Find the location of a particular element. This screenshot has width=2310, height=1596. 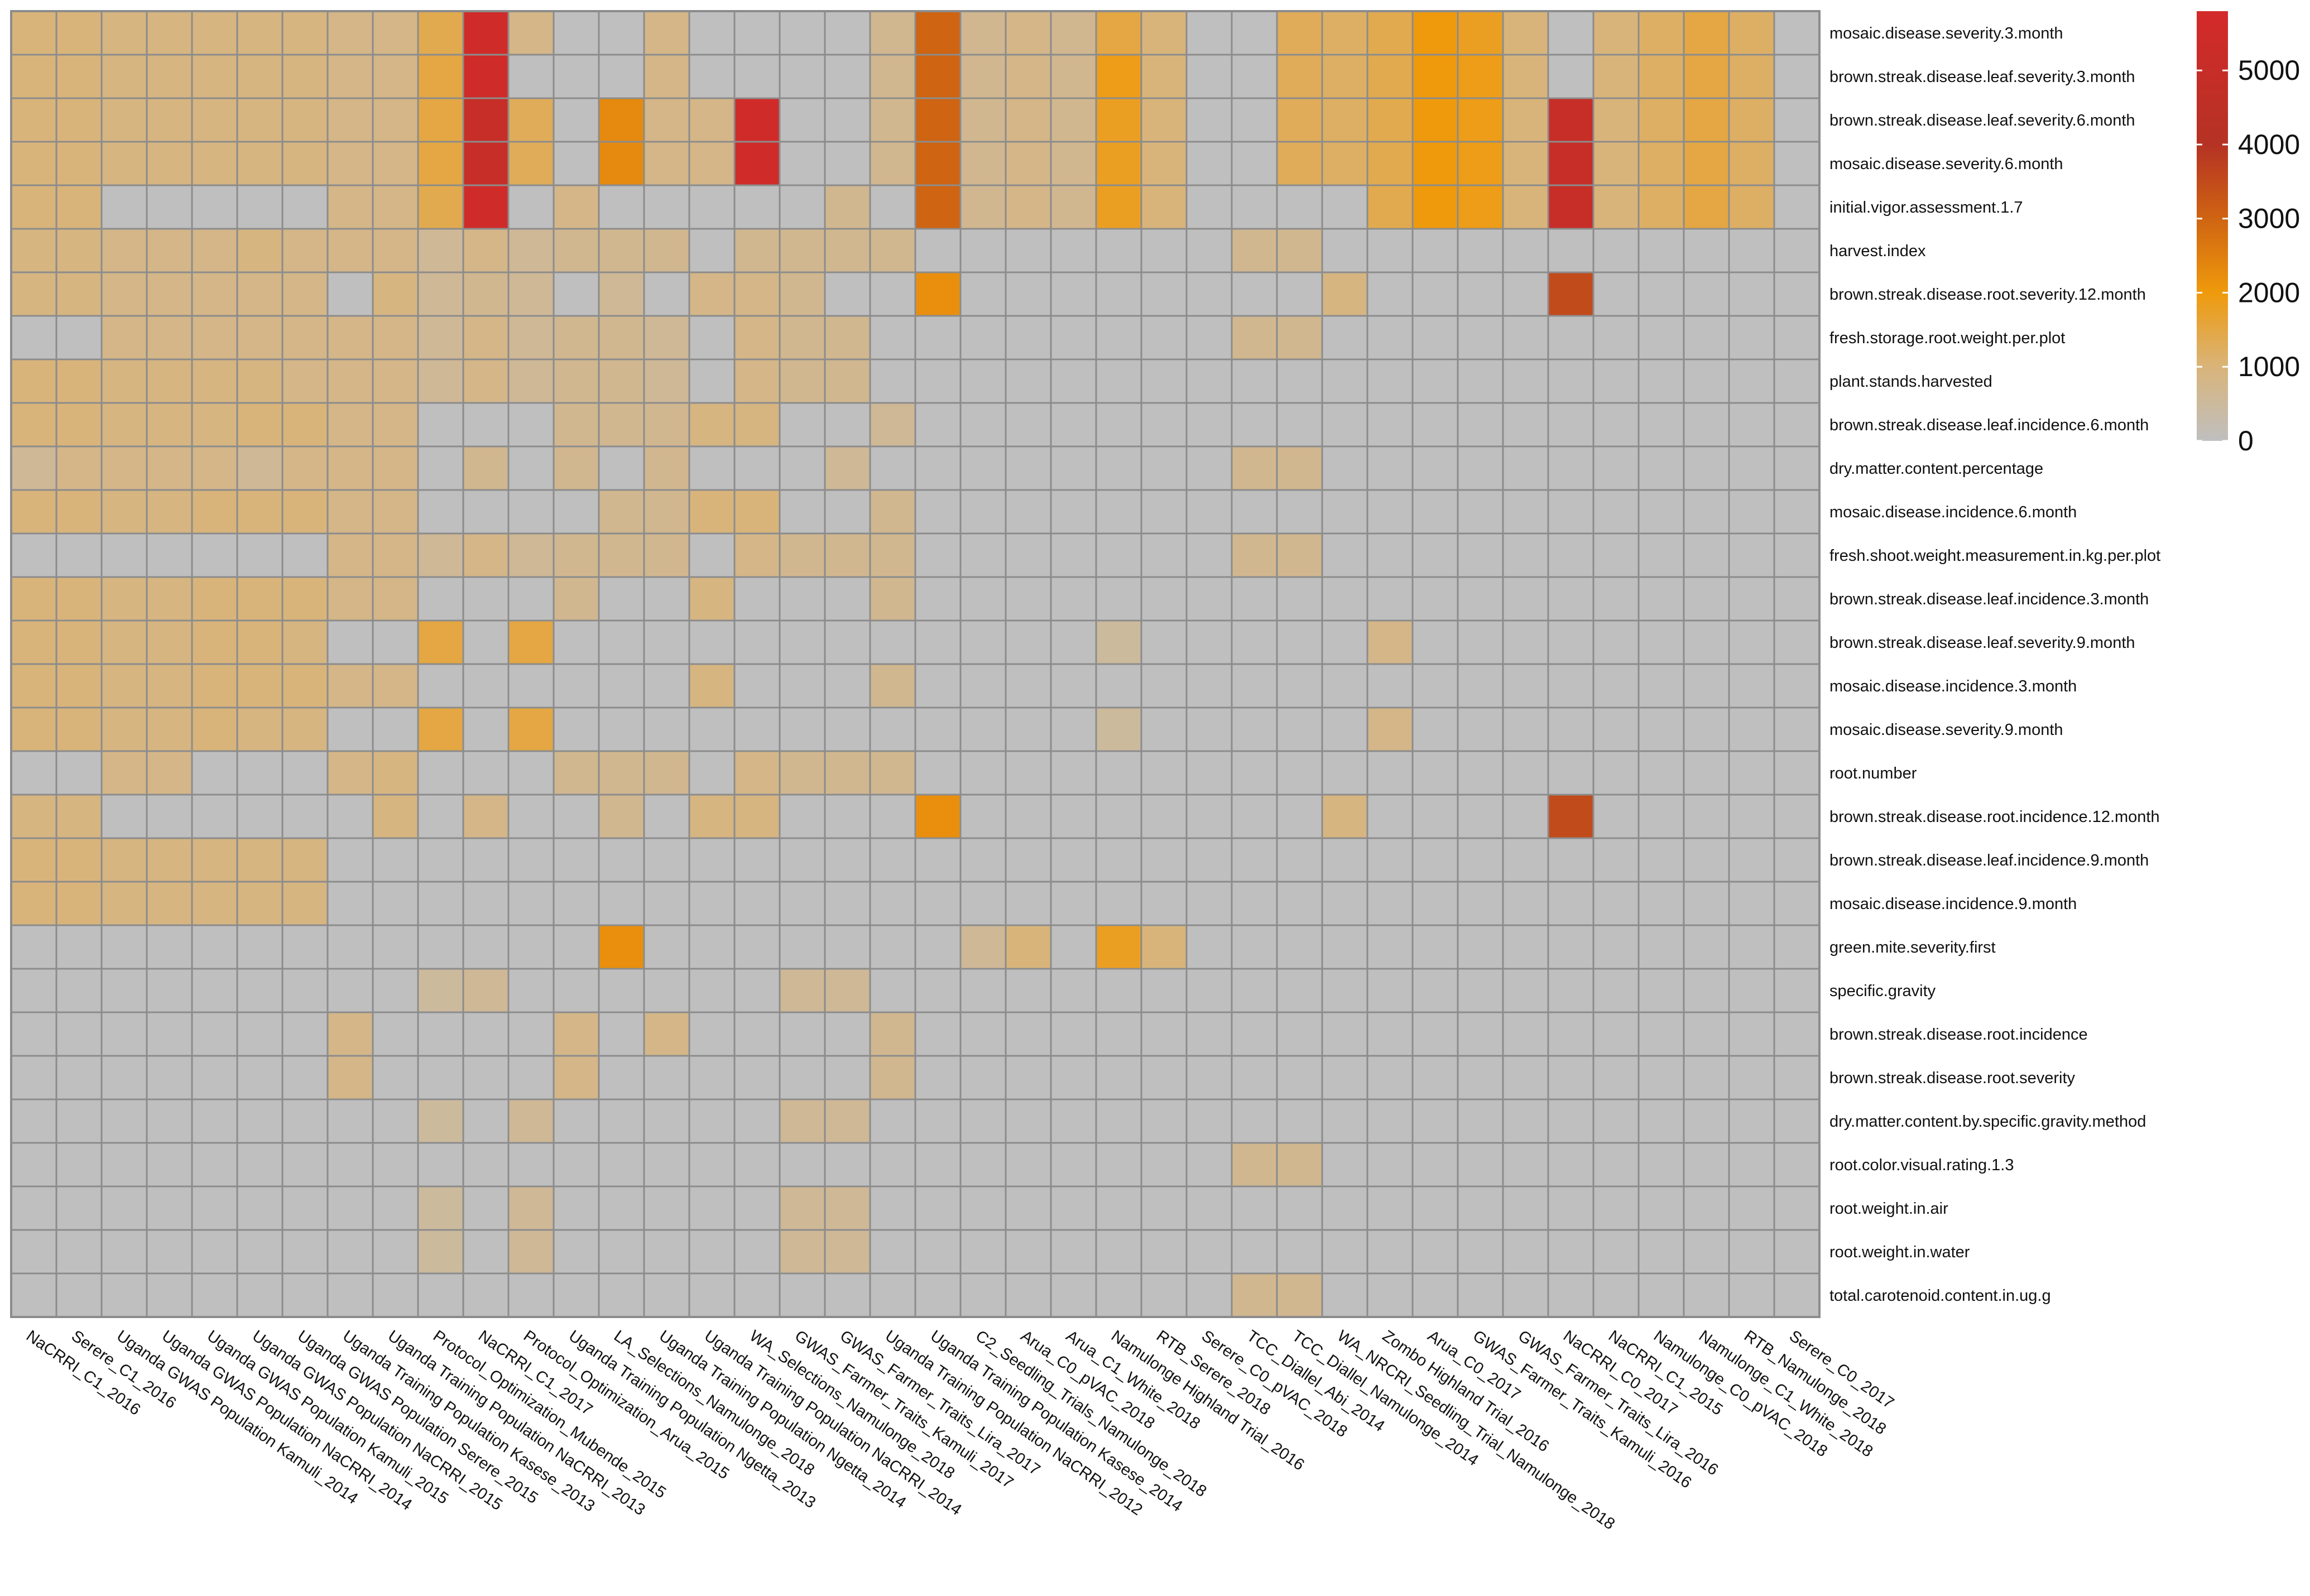

heatmap-cell-harvest-index-serere-c0-pvac-2018 is located at coordinates (1209, 250).